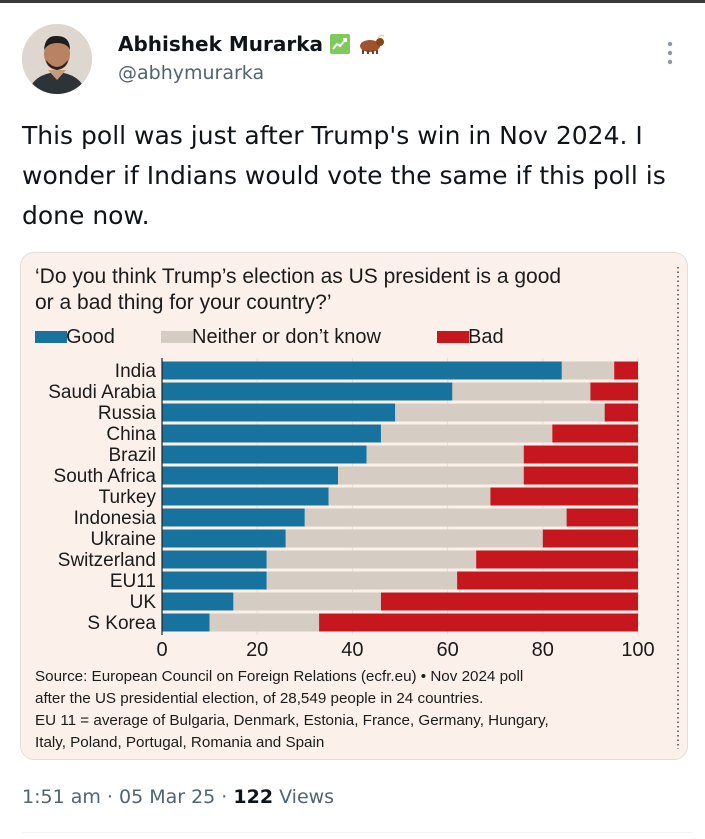 The height and width of the screenshot is (839, 705). Describe the element at coordinates (543, 650) in the screenshot. I see `x-tick-label: 80` at that location.